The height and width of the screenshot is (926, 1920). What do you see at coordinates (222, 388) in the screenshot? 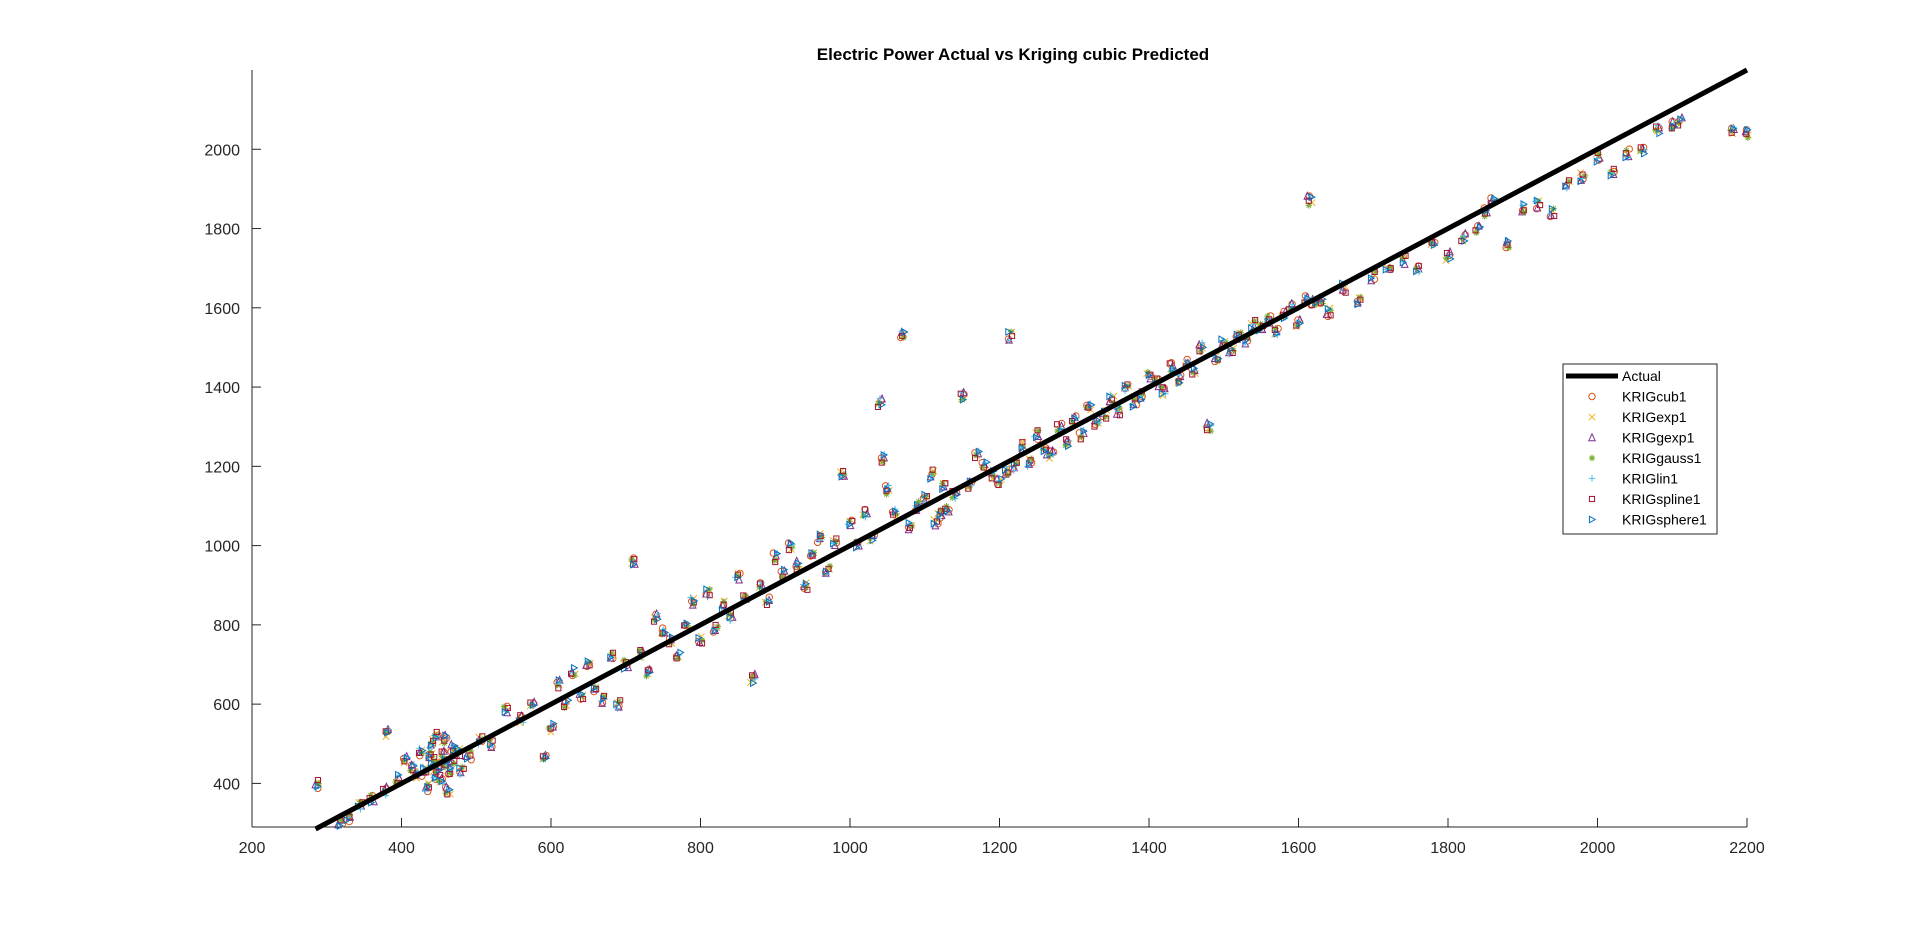
I see `y-tick-label: 1400` at bounding box center [222, 388].